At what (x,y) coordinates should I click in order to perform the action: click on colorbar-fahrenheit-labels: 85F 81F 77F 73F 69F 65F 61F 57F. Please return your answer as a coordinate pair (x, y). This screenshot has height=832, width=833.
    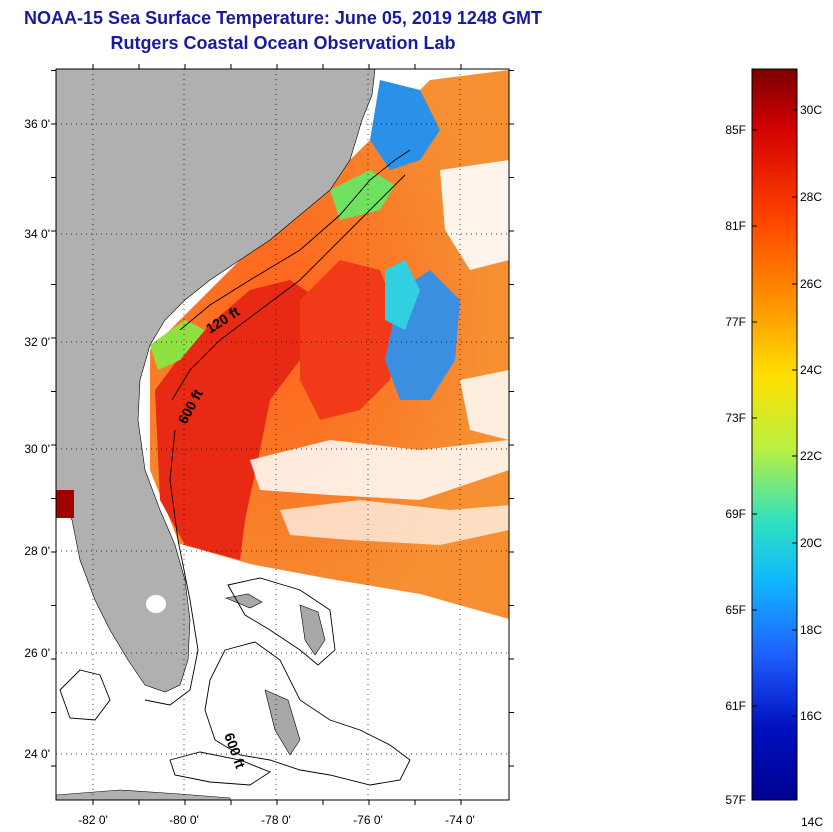
    Looking at the image, I should click on (735, 465).